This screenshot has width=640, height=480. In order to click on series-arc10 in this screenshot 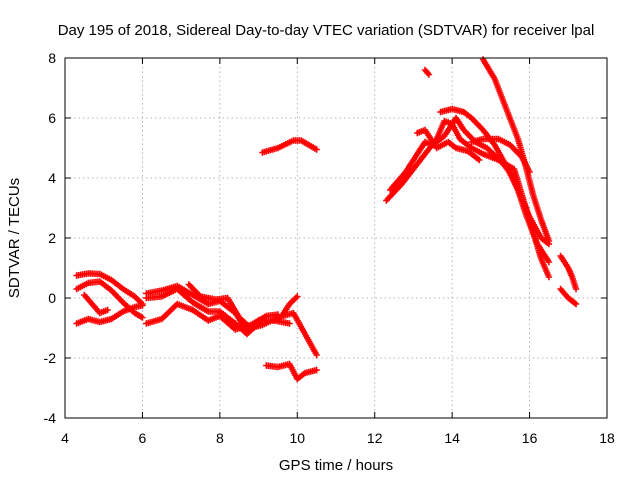, I will do `click(289, 146)`.